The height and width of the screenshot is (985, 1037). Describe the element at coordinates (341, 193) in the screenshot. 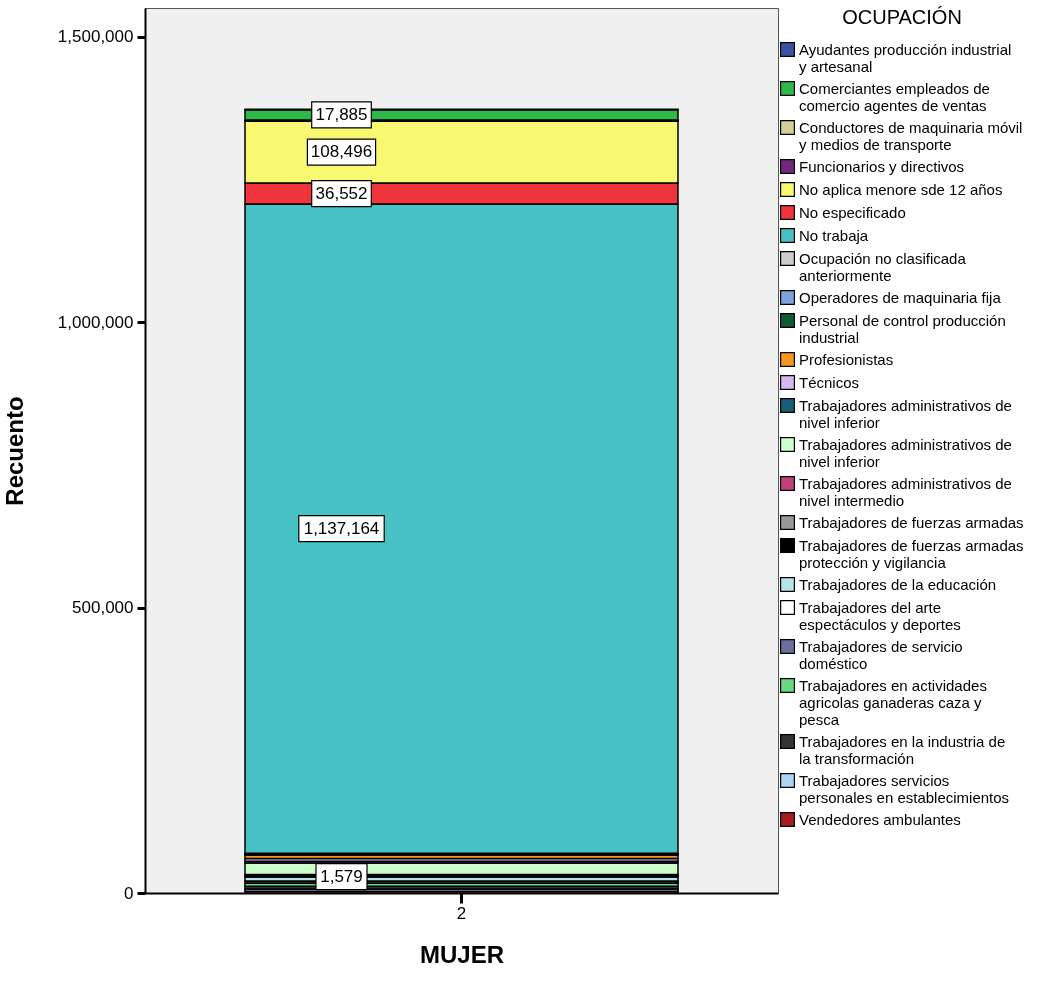

I see `data-label: 36,552` at that location.